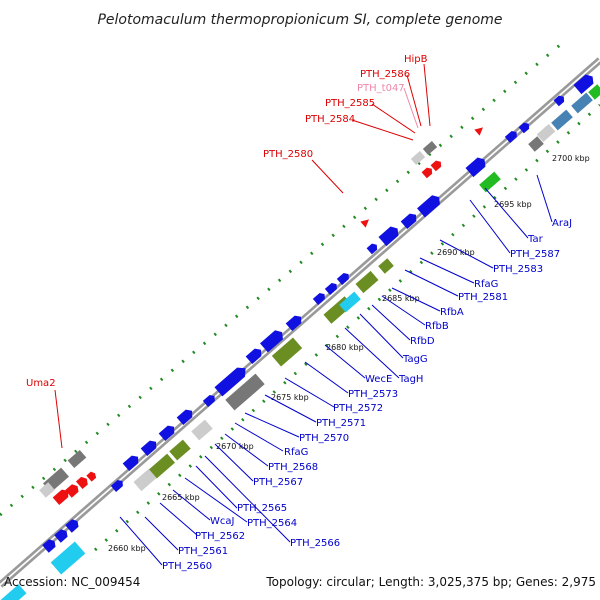 Image resolution: width=600 pixels, height=600 pixels. What do you see at coordinates (571, 158) in the screenshot?
I see `kbp-label: 2700 kbp` at bounding box center [571, 158].